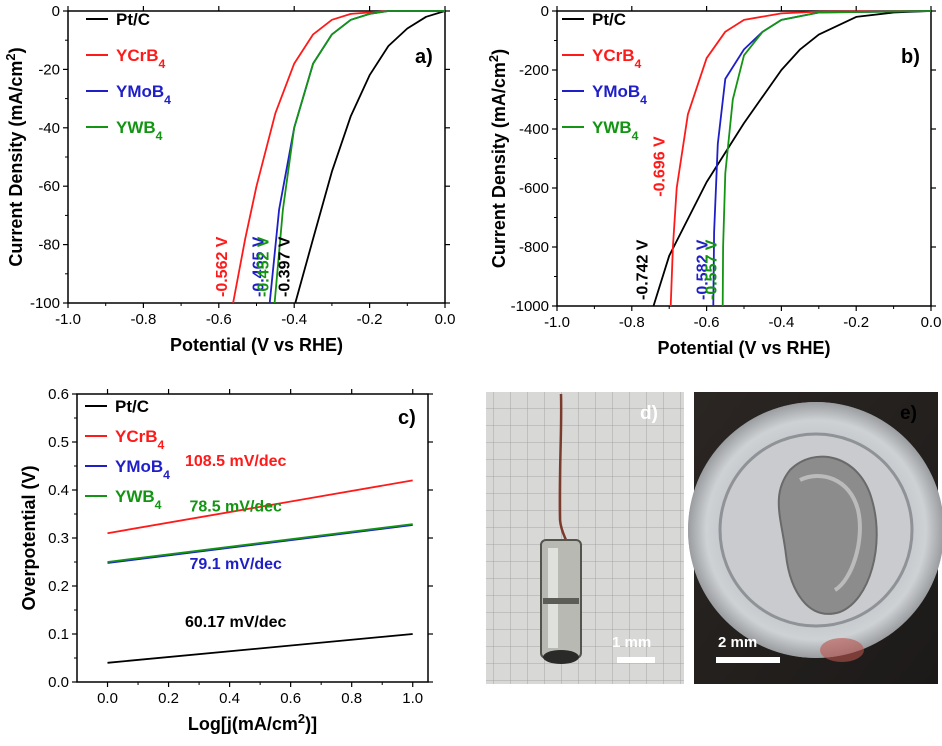 The height and width of the screenshot is (746, 942). Describe the element at coordinates (236, 461) in the screenshot. I see `slope-annotation: 108.5 mV/dec` at that location.